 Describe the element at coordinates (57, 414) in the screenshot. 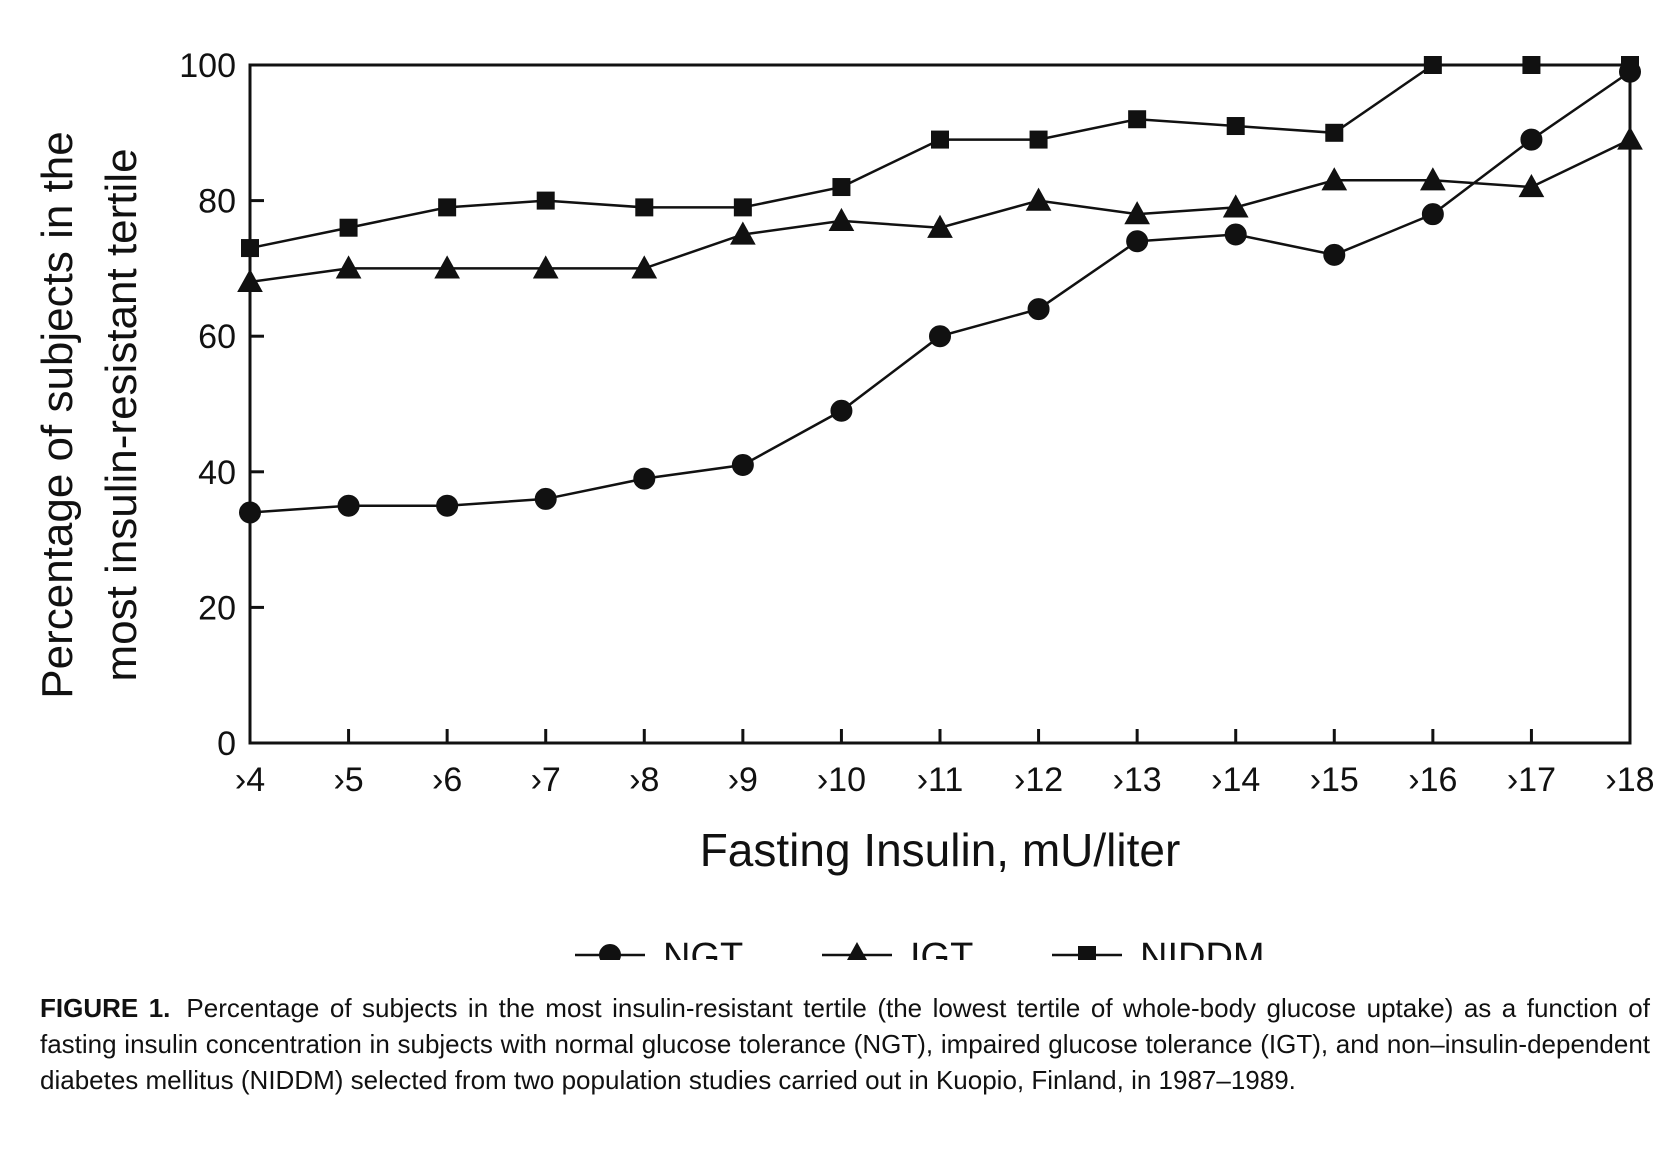

I see `y-axis-title-line-1: Percentage of subjects in the` at that location.